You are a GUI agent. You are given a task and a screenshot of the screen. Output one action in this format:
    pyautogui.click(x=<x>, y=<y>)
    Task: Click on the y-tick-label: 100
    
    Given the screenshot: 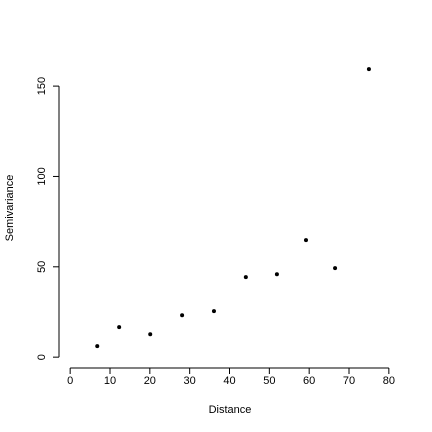 What is the action you would take?
    pyautogui.click(x=42, y=176)
    